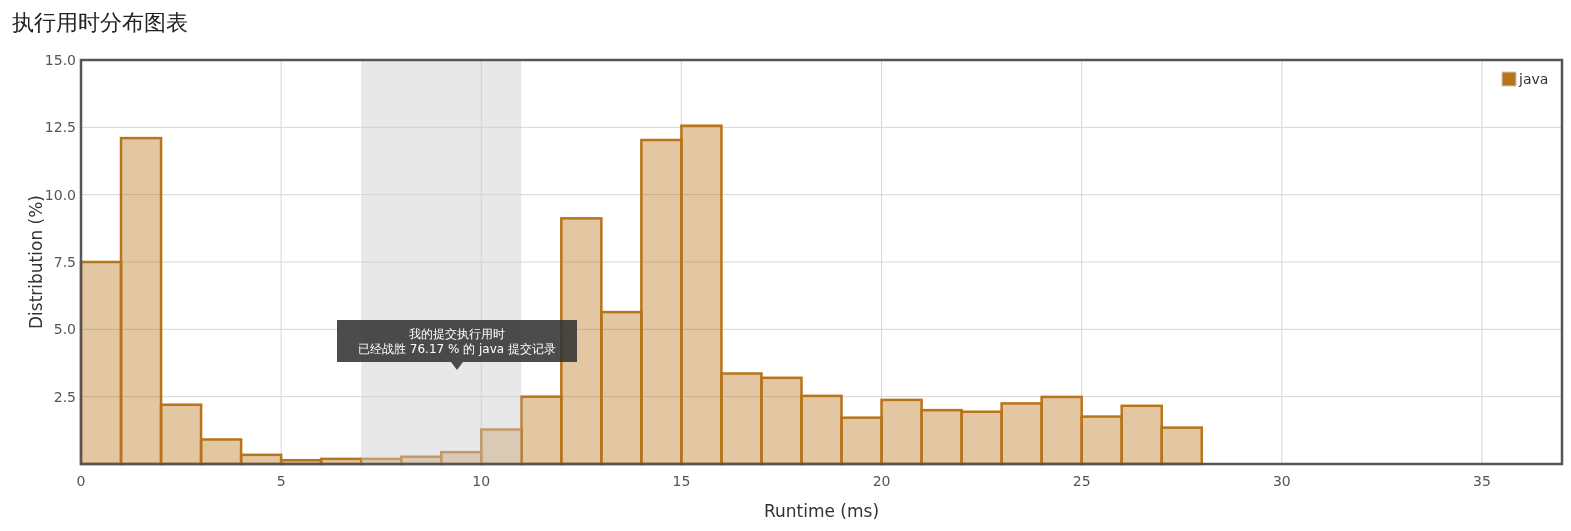 The width and height of the screenshot is (1571, 531). I want to click on x-tick-label: 35, so click(1482, 481).